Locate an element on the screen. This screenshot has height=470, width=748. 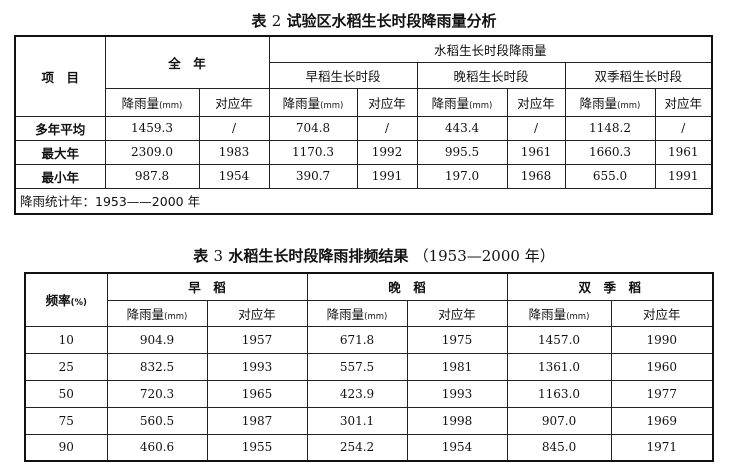
table-cell: 995.5 is located at coordinates (462, 152).